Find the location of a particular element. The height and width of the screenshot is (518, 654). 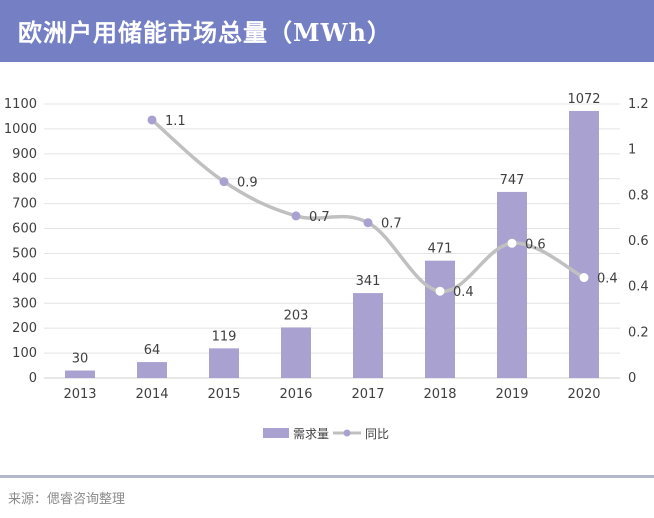

y-left-tick-label: 1000 is located at coordinates (20, 129).